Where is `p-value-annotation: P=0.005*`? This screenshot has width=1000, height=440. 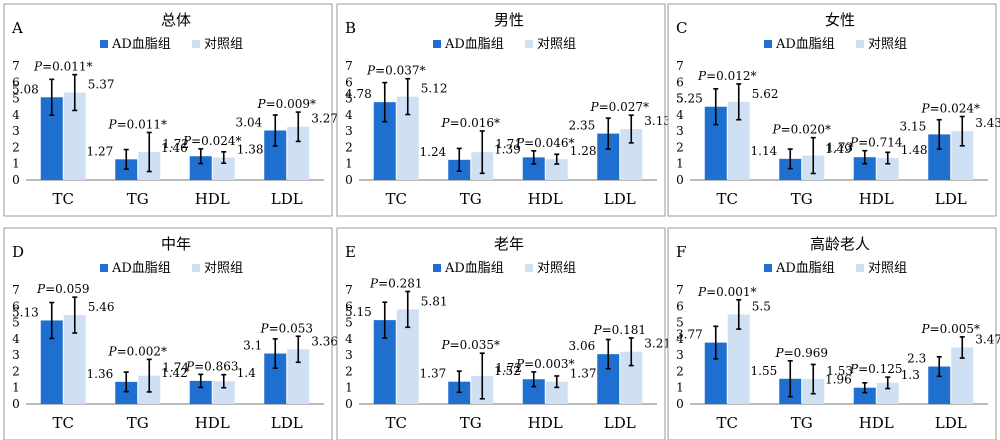 p-value-annotation: P=0.005* is located at coordinates (951, 329).